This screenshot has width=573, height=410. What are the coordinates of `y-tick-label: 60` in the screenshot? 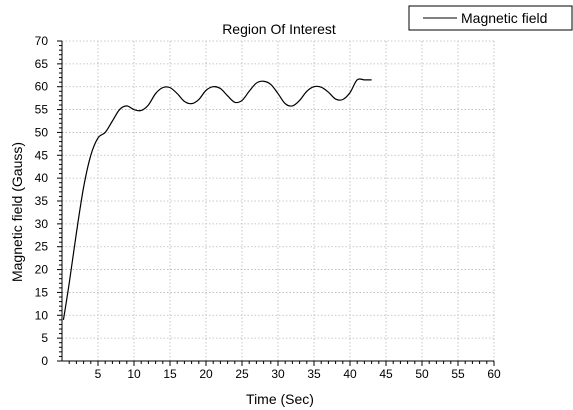 It's located at (42, 87).